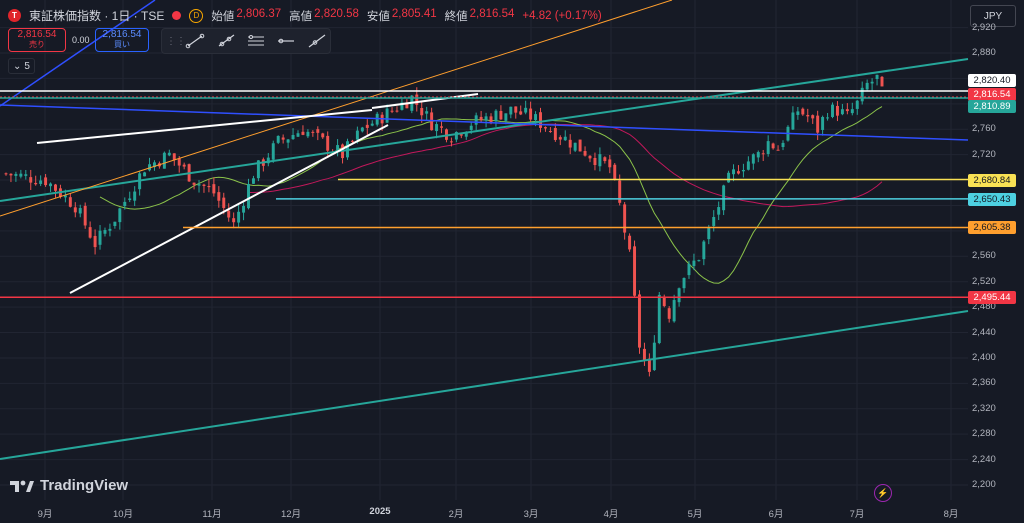  Describe the element at coordinates (78, 53) in the screenshot. I see `trend-line-blue-steep` at that location.